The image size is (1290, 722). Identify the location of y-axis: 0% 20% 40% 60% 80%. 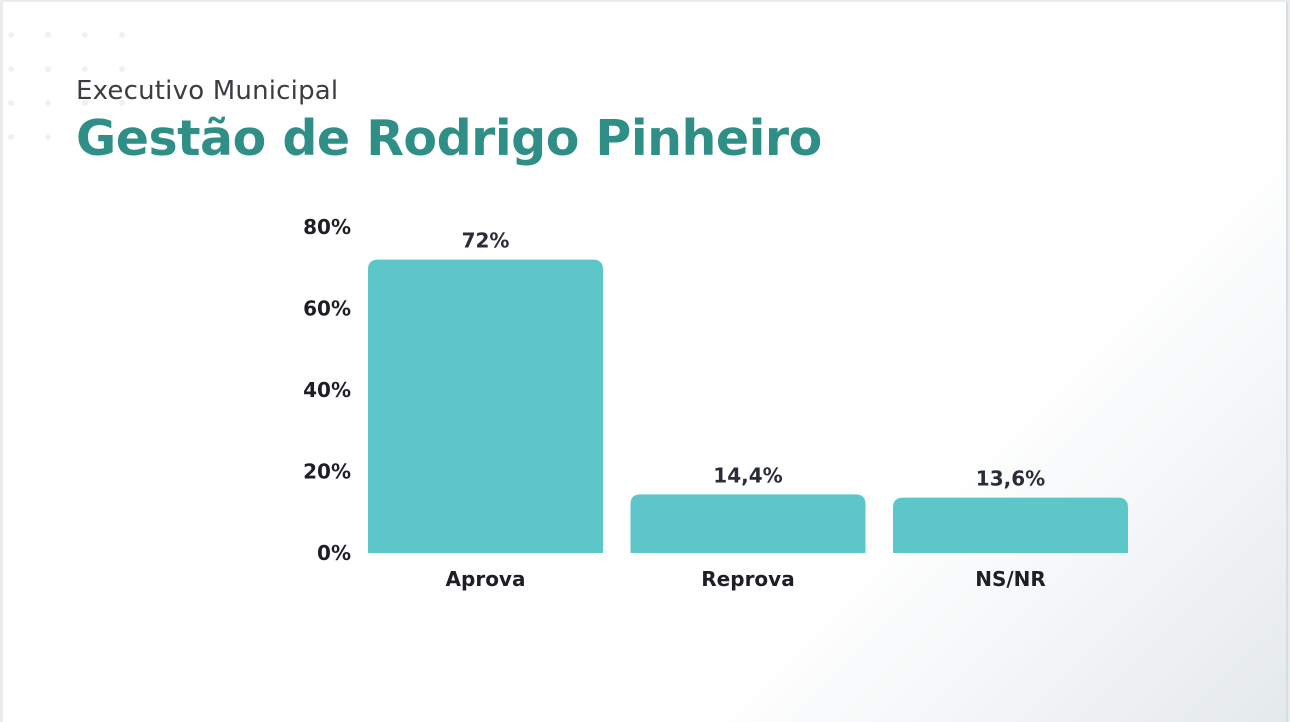
(327, 390).